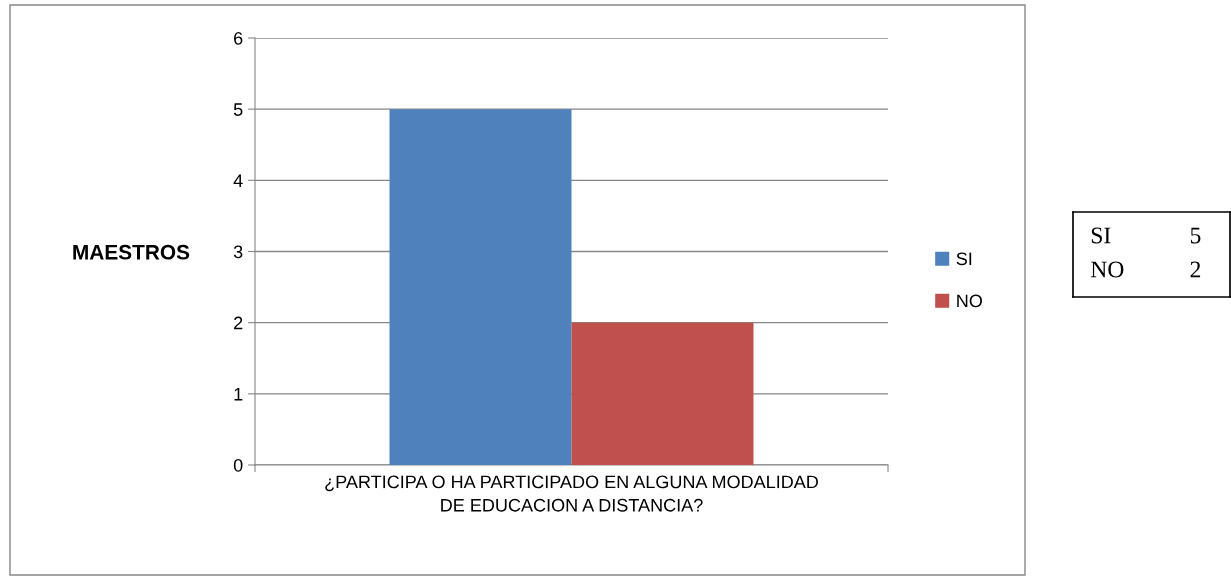  What do you see at coordinates (238, 180) in the screenshot?
I see `y-tick-label: 4` at bounding box center [238, 180].